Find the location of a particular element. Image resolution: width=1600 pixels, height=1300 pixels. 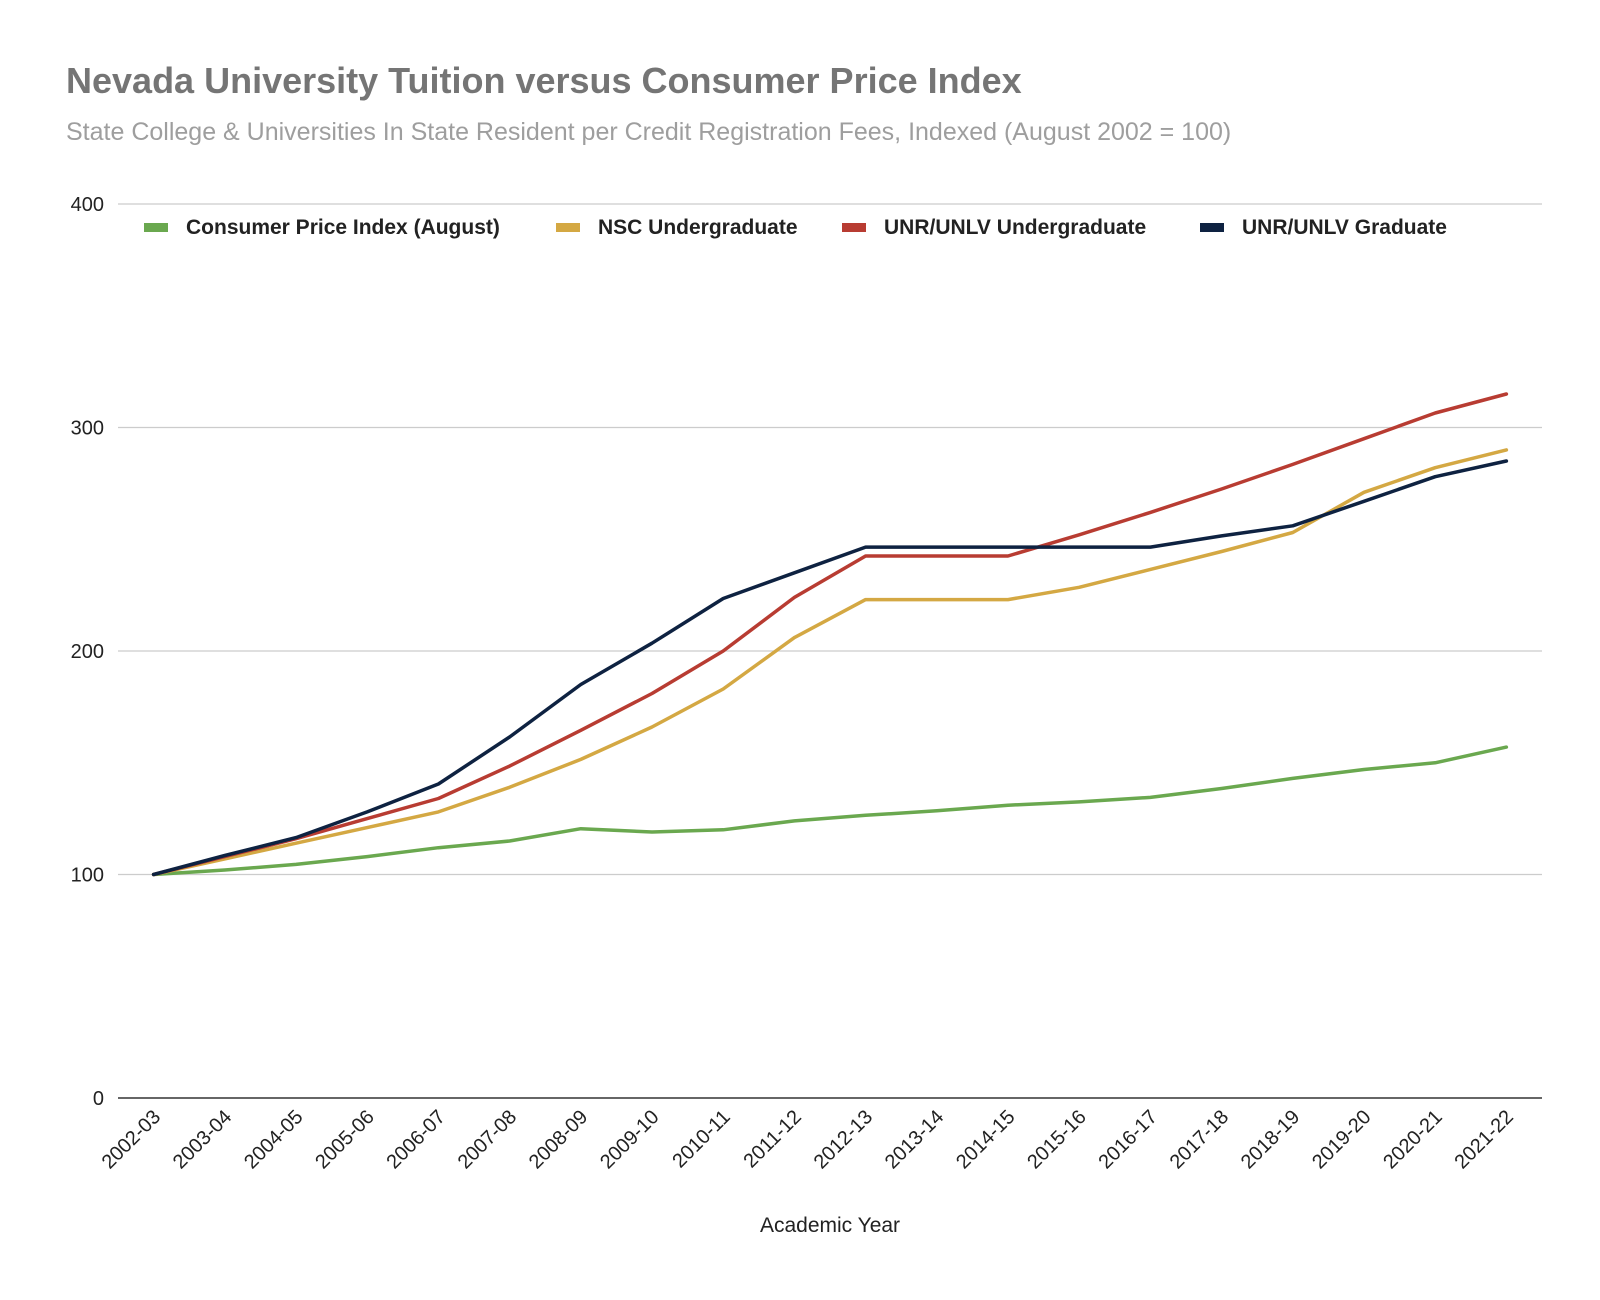

x-tick-label: 2015-16 is located at coordinates (1056, 1139).